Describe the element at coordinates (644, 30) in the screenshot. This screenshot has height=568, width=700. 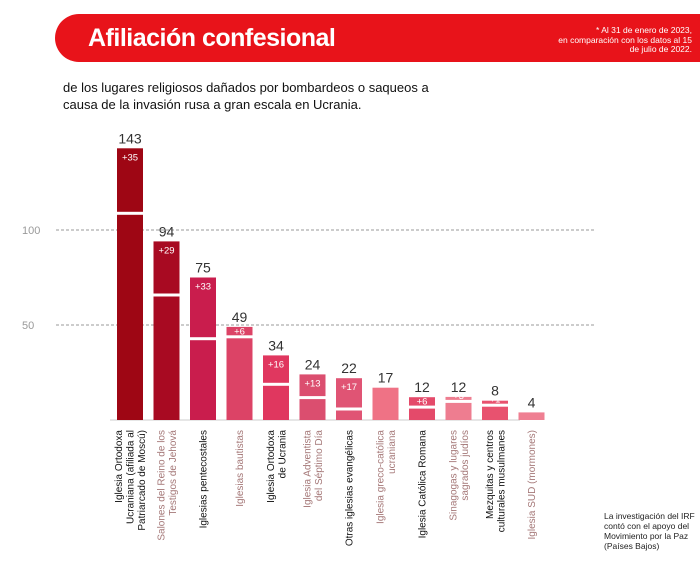
I see `header-note-line-1: * Al 31 de enero de 2023,` at that location.